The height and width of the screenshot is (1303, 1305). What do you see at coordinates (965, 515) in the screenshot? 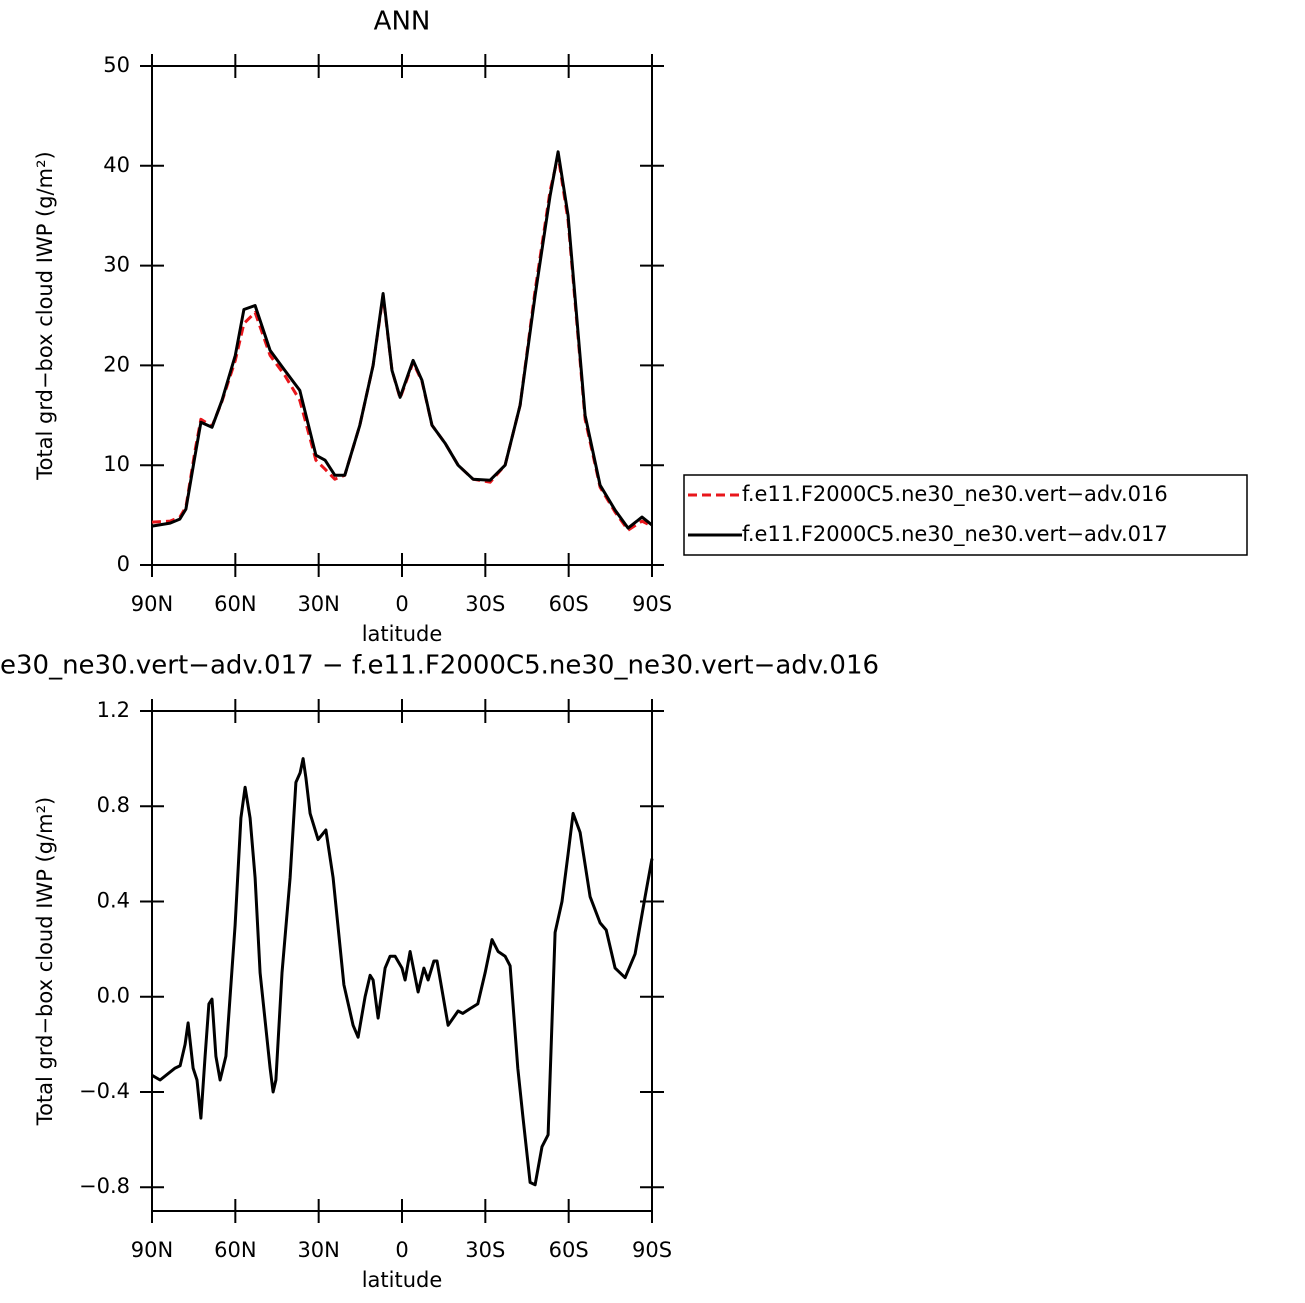
I see `legend-box` at bounding box center [965, 515].